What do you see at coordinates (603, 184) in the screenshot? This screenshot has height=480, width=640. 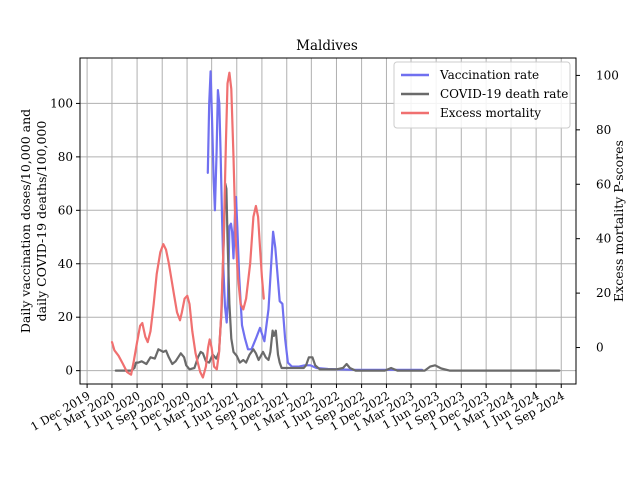 I see `right-tick-label: 60` at bounding box center [603, 184].